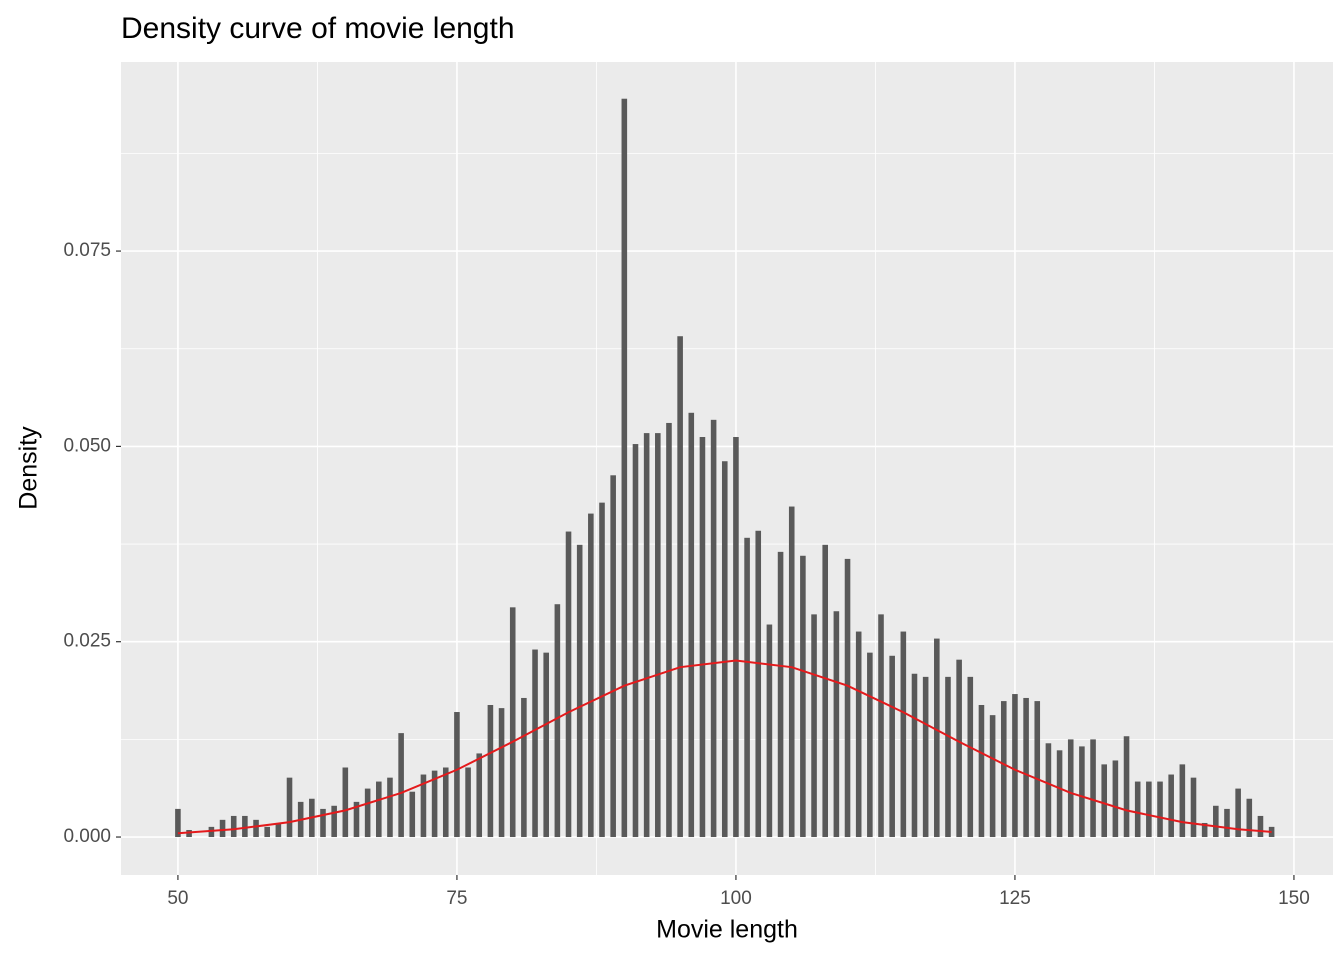 The image size is (1344, 965). I want to click on y-tick-label: 0.050, so click(87, 445).